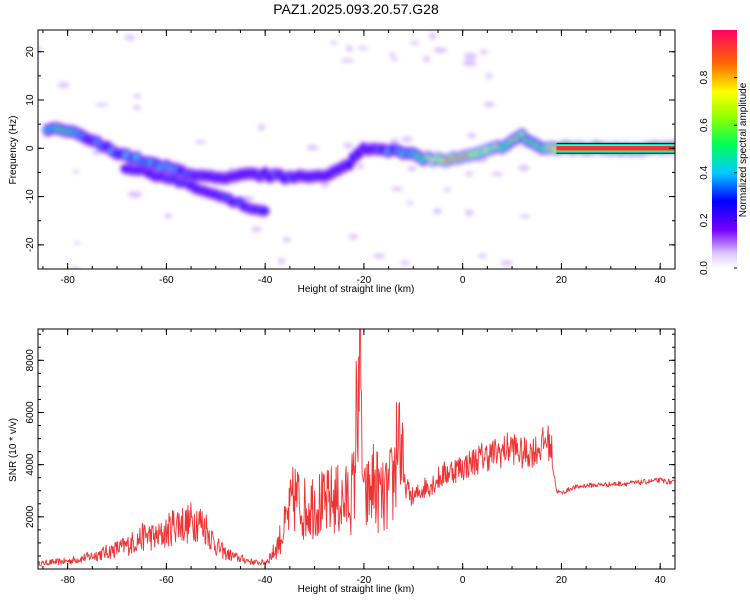 This screenshot has width=750, height=605. I want to click on colorbar-ticks: 0.0 0.2 0.4 0.6 0.8, so click(718, 172).